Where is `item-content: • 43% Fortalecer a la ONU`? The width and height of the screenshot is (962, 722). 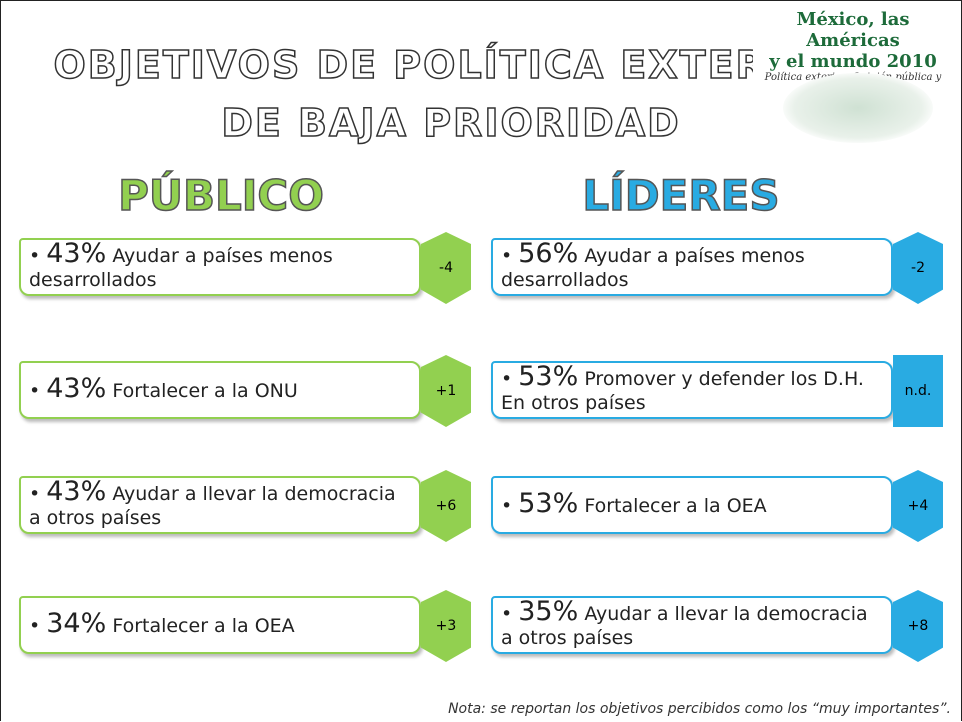 item-content: • 43% Fortalecer a la ONU is located at coordinates (163, 389).